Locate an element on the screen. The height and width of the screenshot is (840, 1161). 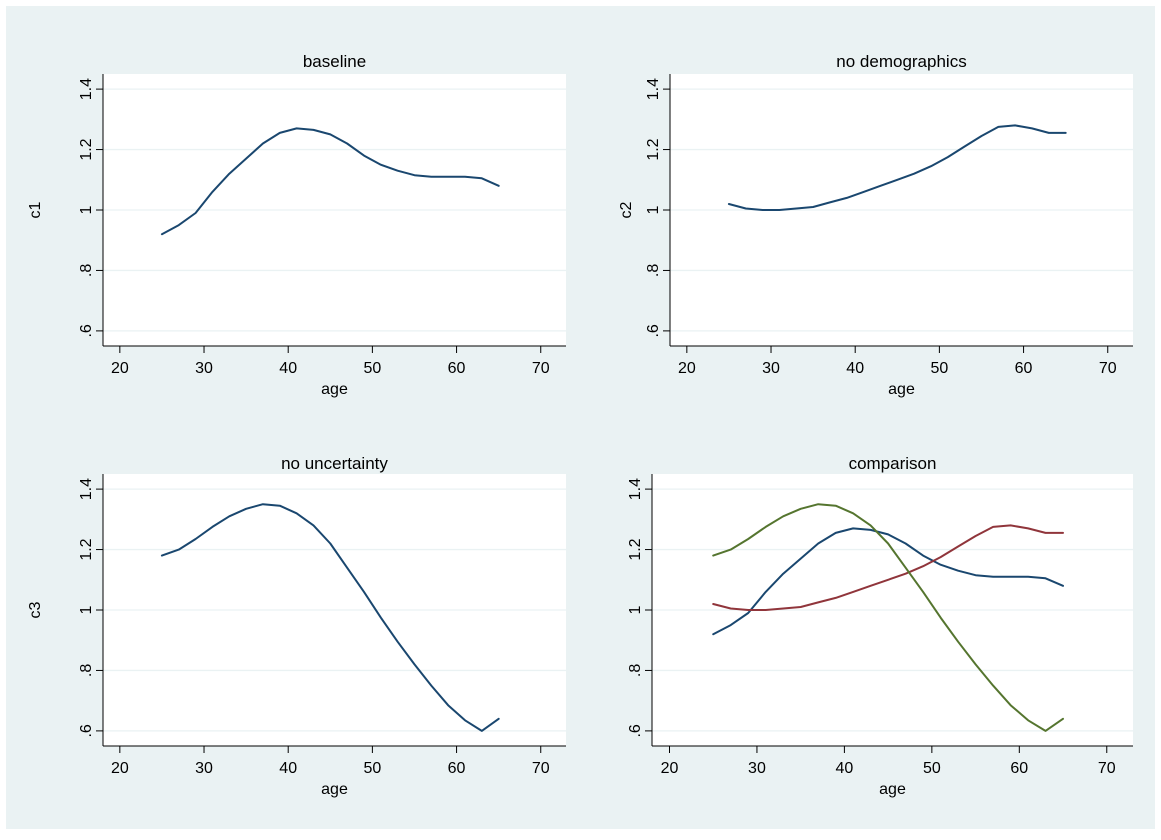
y-axis-label: c1 is located at coordinates (35, 209).